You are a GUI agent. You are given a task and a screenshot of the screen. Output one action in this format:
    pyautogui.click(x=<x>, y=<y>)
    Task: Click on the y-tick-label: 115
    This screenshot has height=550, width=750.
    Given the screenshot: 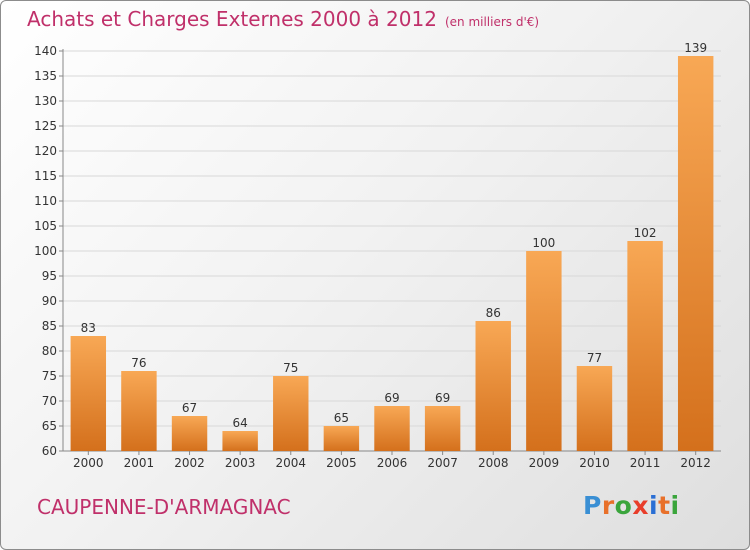 What is the action you would take?
    pyautogui.click(x=45, y=176)
    